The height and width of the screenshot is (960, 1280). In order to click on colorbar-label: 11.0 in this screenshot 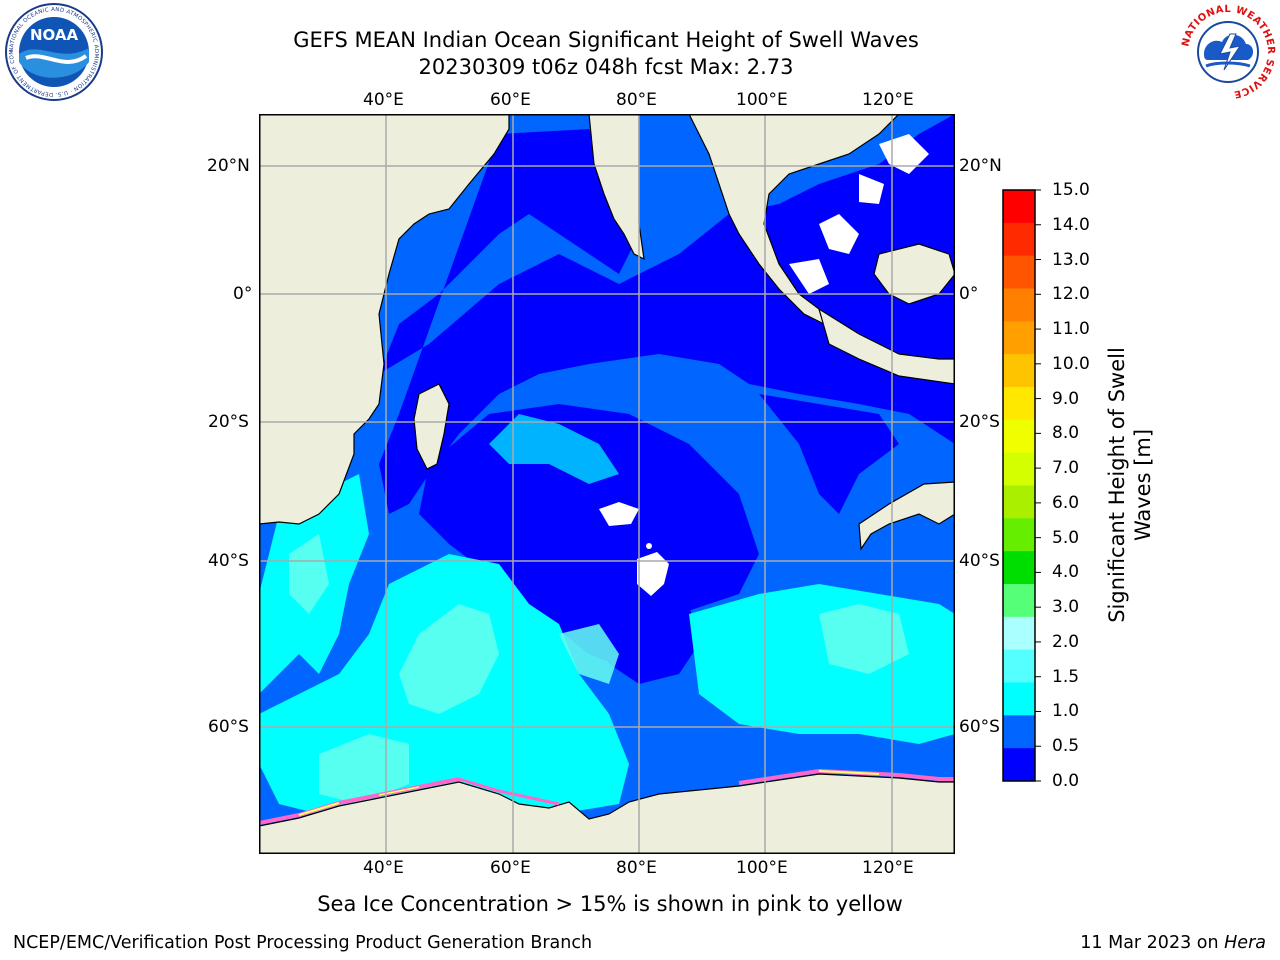, I will do `click(1071, 329)`.